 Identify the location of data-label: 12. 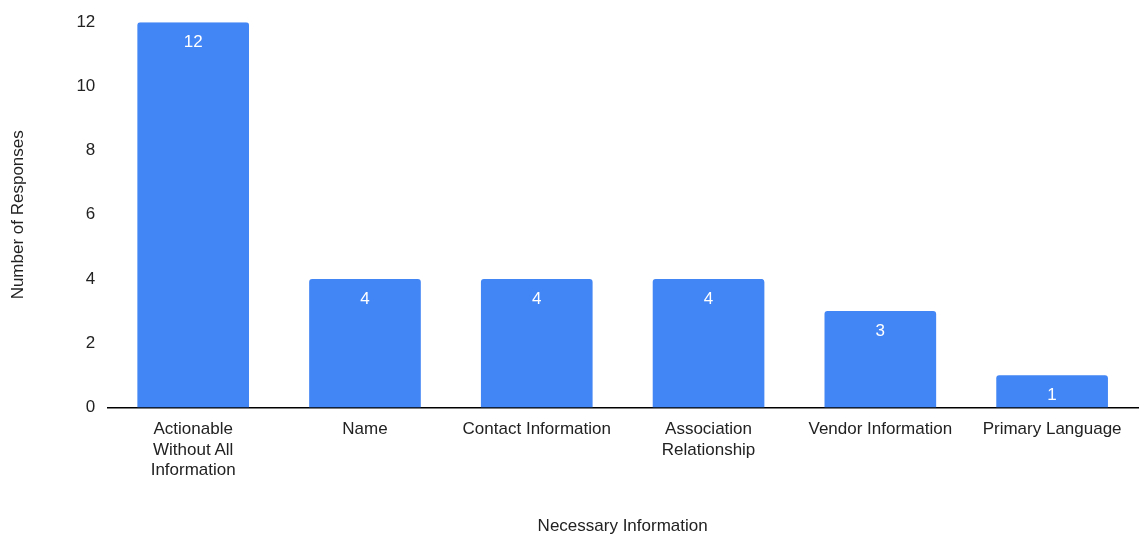
(193, 41).